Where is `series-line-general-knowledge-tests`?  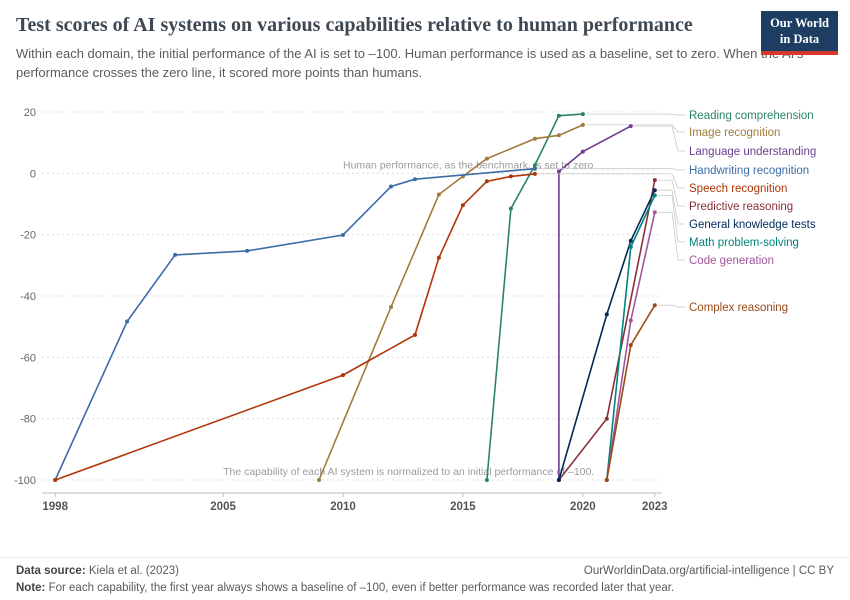 series-line-general-knowledge-tests is located at coordinates (607, 334).